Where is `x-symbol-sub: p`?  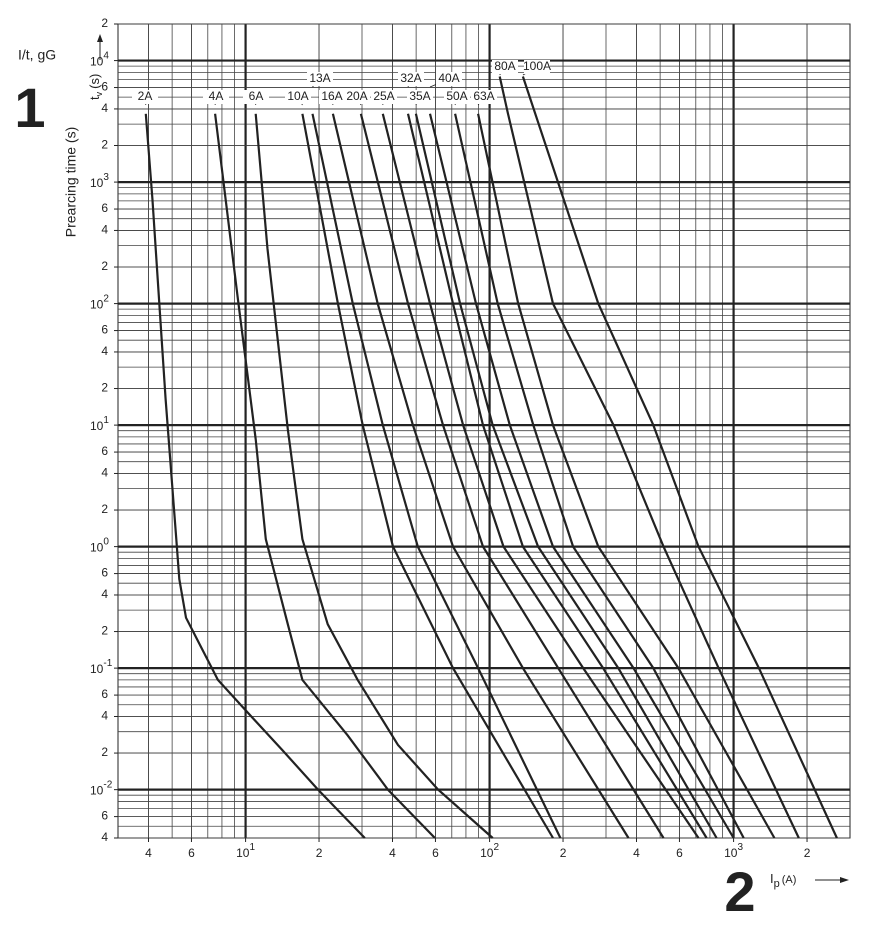 x-symbol-sub: p is located at coordinates (777, 884).